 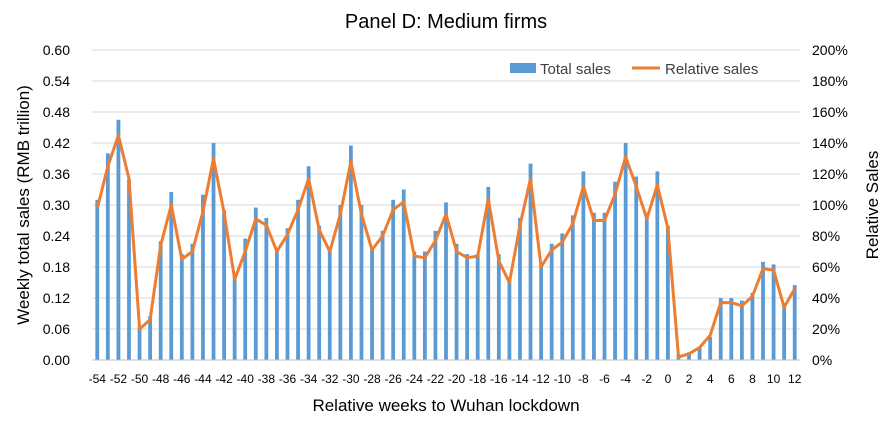 I want to click on x-tick-label: -54, so click(x=98, y=379).